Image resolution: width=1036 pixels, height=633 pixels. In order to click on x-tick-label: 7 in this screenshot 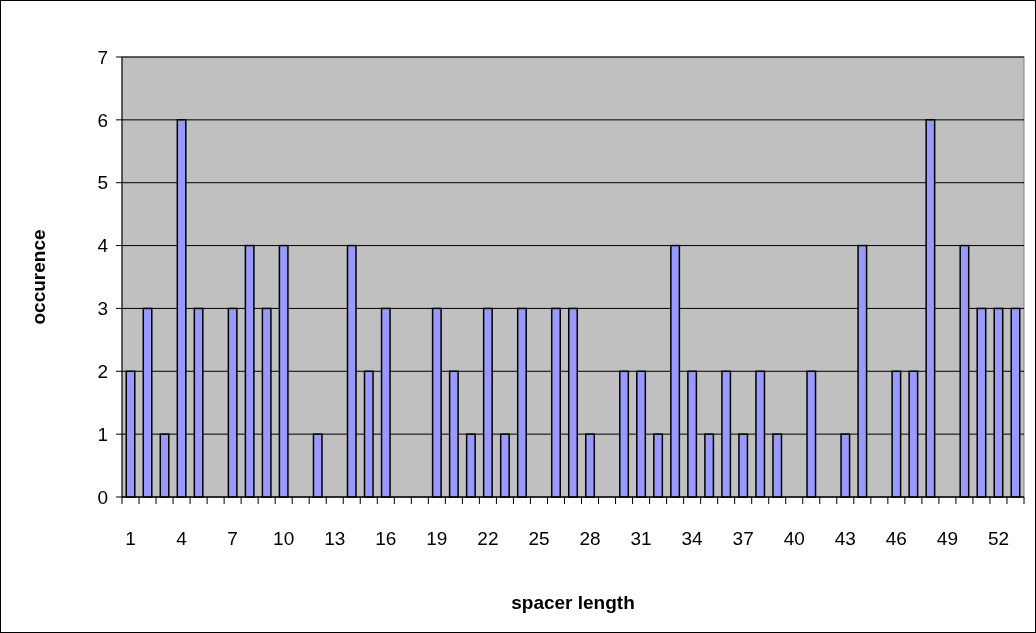, I will do `click(232, 538)`.